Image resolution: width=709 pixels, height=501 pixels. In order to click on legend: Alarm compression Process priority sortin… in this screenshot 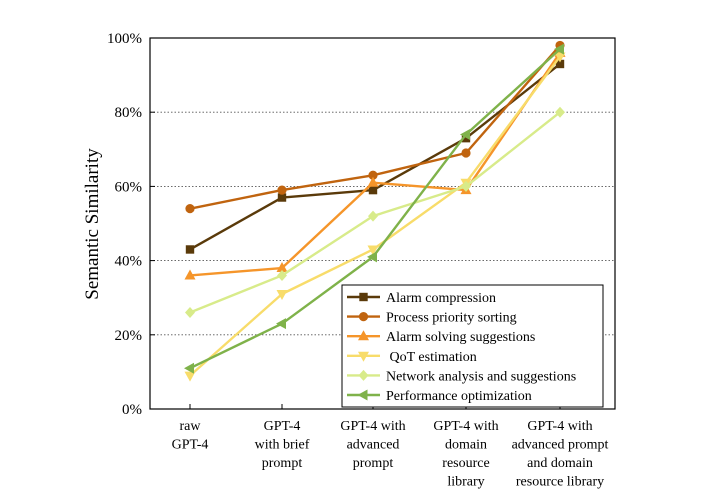, I will do `click(472, 346)`.